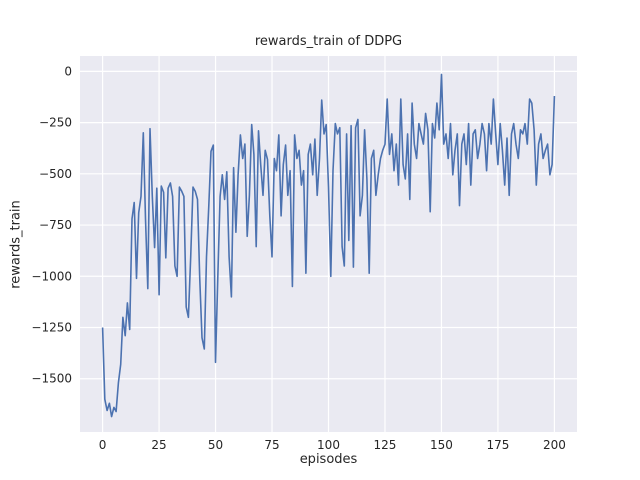 This screenshot has height=480, width=640. What do you see at coordinates (554, 445) in the screenshot?
I see `x-tick-label: 200` at bounding box center [554, 445].